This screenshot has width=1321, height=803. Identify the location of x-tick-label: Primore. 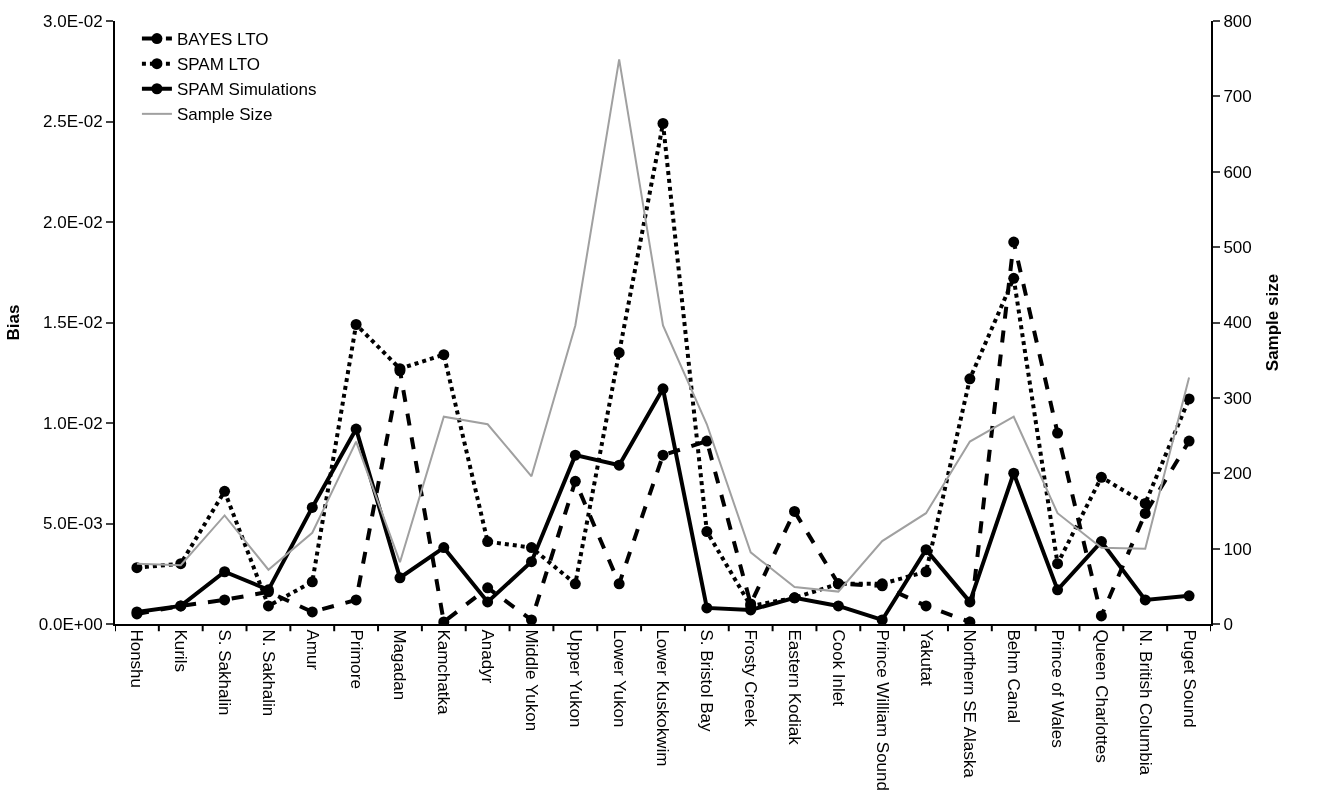
(356, 659).